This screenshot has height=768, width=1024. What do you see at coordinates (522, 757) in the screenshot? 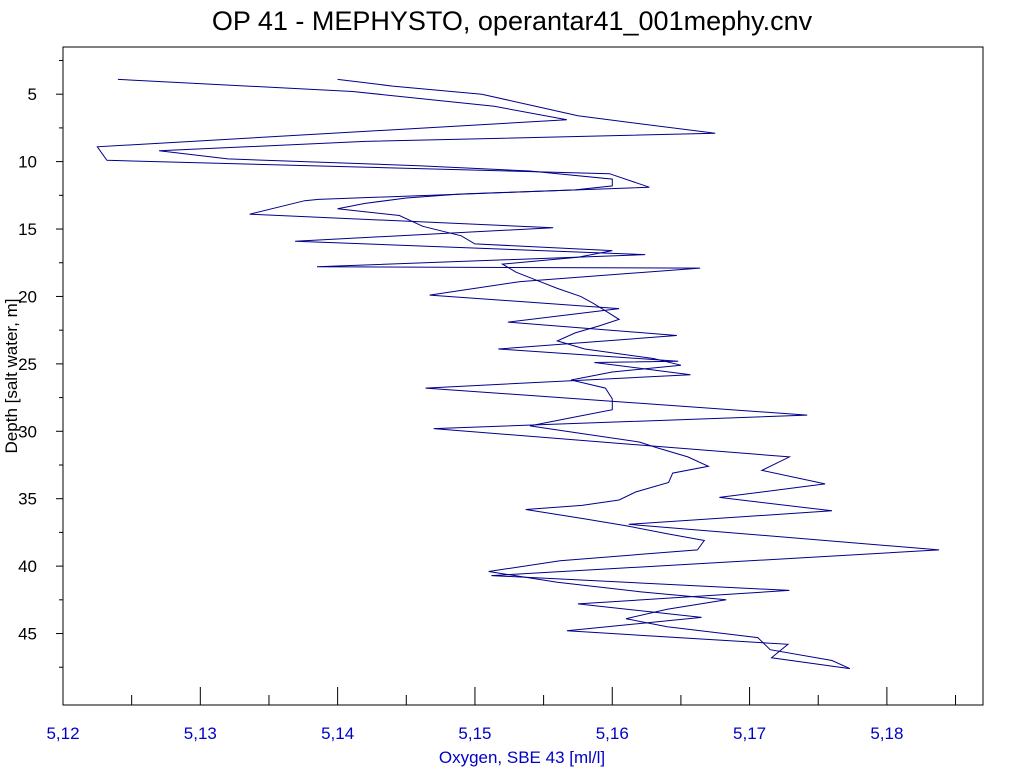
I see `x-axis-label: Oxygen, SBE 43 [ml/l]` at bounding box center [522, 757].